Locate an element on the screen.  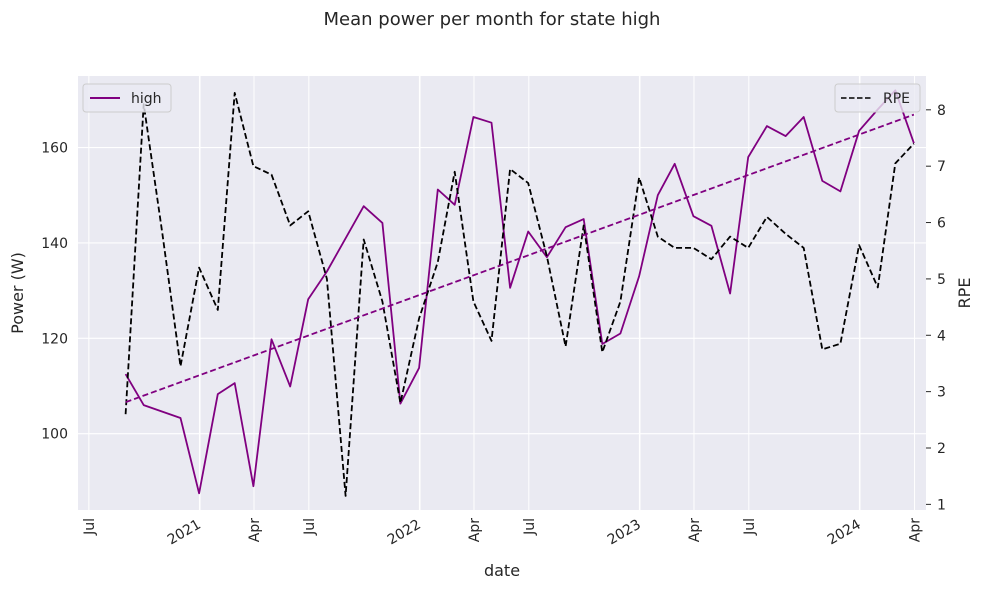
right-y-tick-label: 5 is located at coordinates (941, 280).